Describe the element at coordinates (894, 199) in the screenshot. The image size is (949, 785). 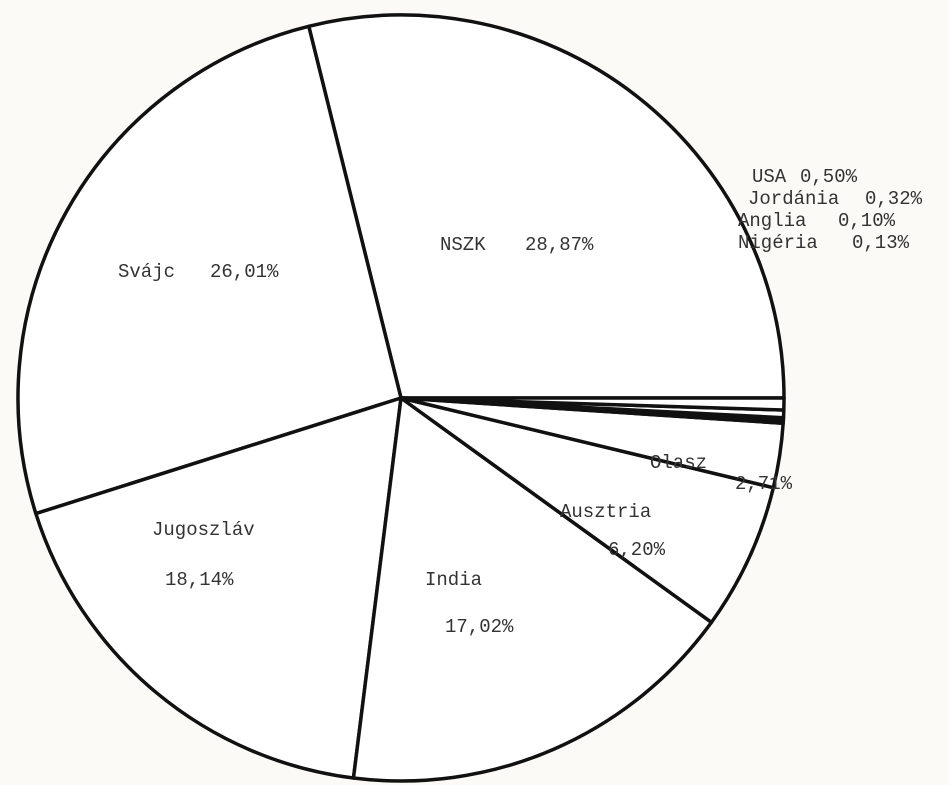
I see `slice-value-label: 0,32%` at that location.